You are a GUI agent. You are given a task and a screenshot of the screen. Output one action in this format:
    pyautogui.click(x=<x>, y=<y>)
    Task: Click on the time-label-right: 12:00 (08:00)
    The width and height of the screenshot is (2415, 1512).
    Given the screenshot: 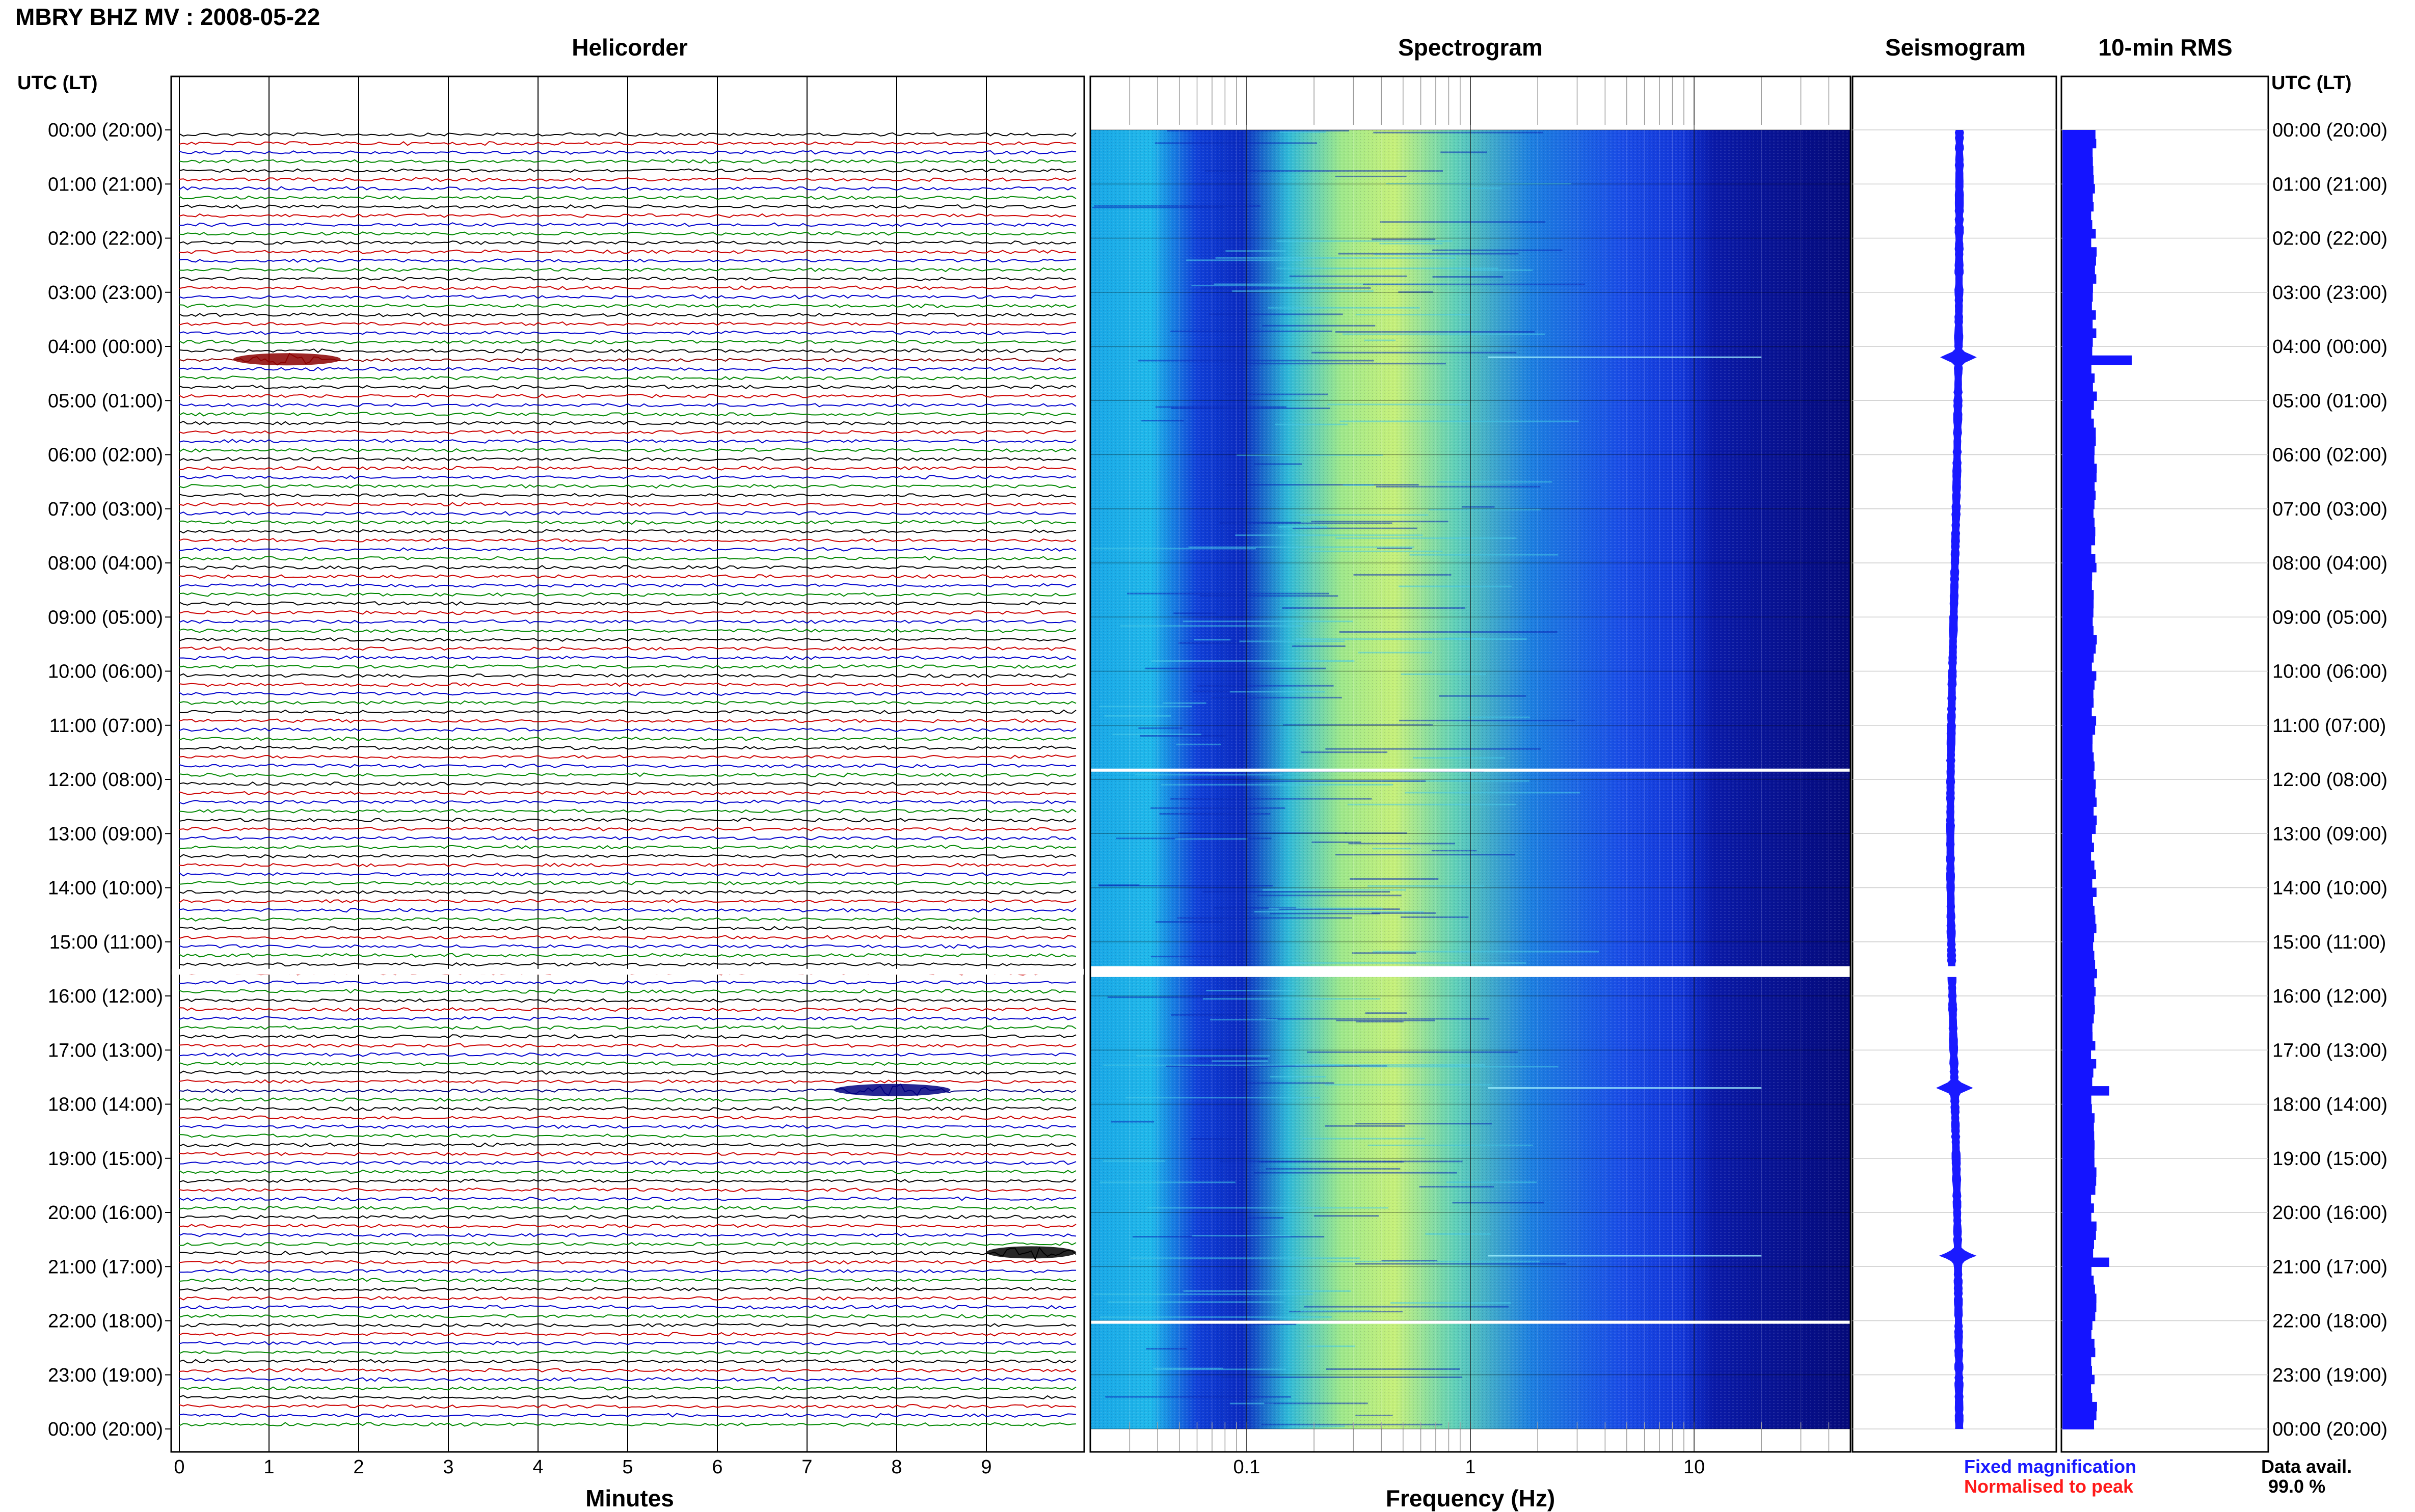 What is the action you would take?
    pyautogui.click(x=2330, y=780)
    